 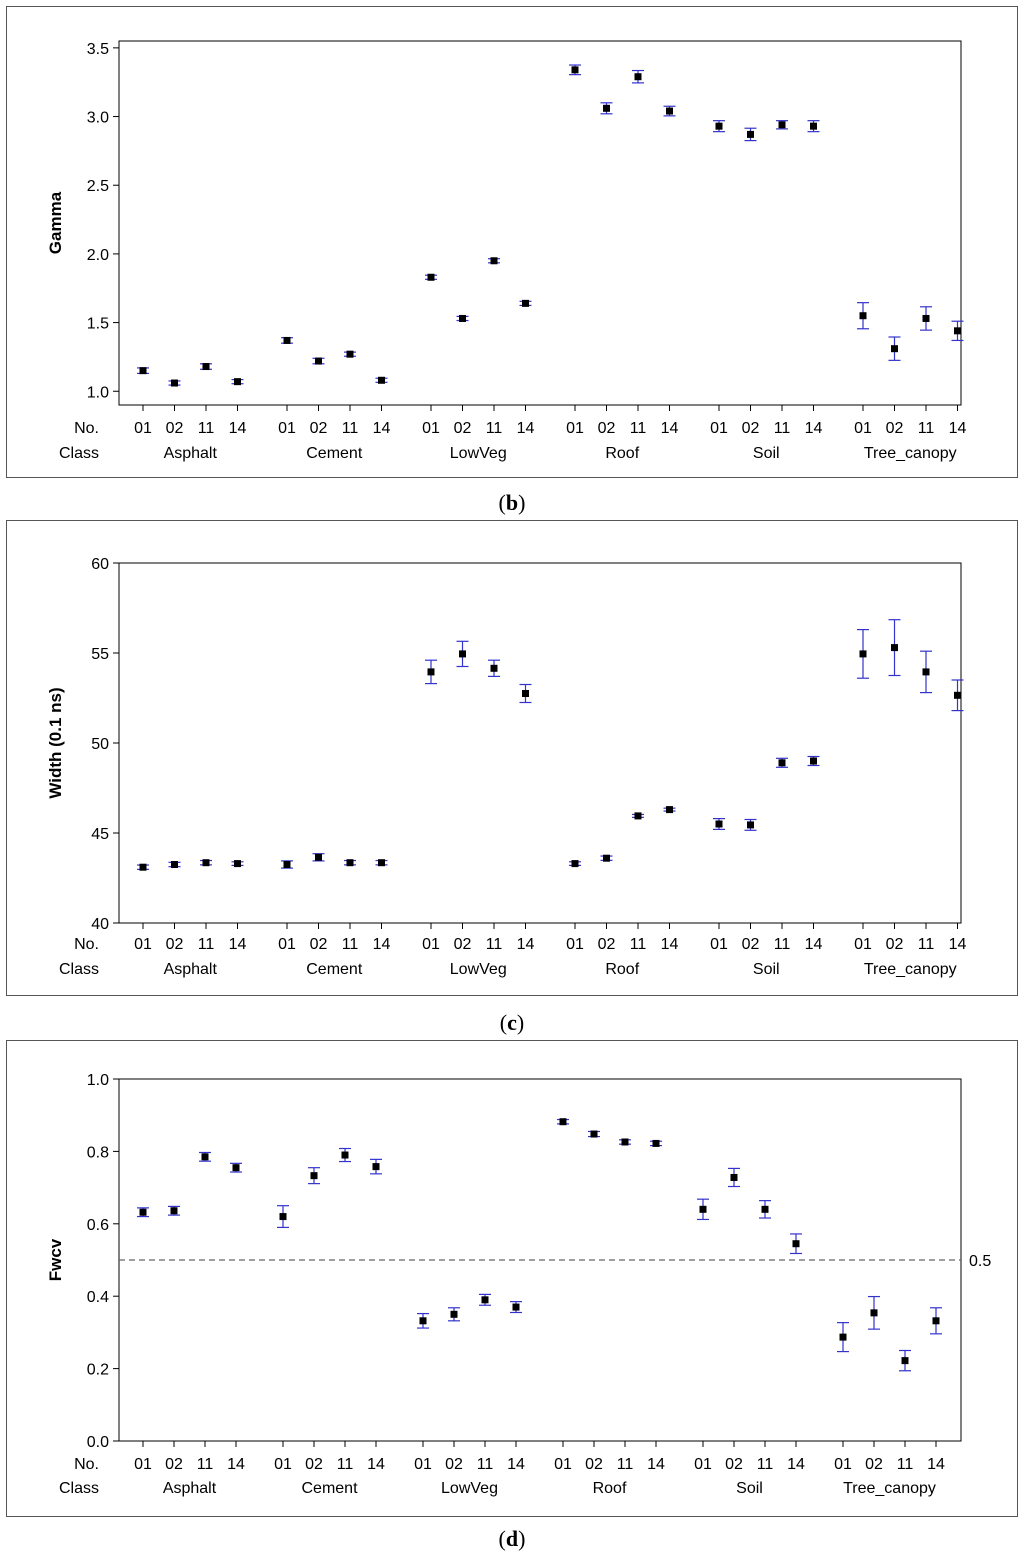 I want to click on y-tick-label: 1.0, so click(x=98, y=1080).